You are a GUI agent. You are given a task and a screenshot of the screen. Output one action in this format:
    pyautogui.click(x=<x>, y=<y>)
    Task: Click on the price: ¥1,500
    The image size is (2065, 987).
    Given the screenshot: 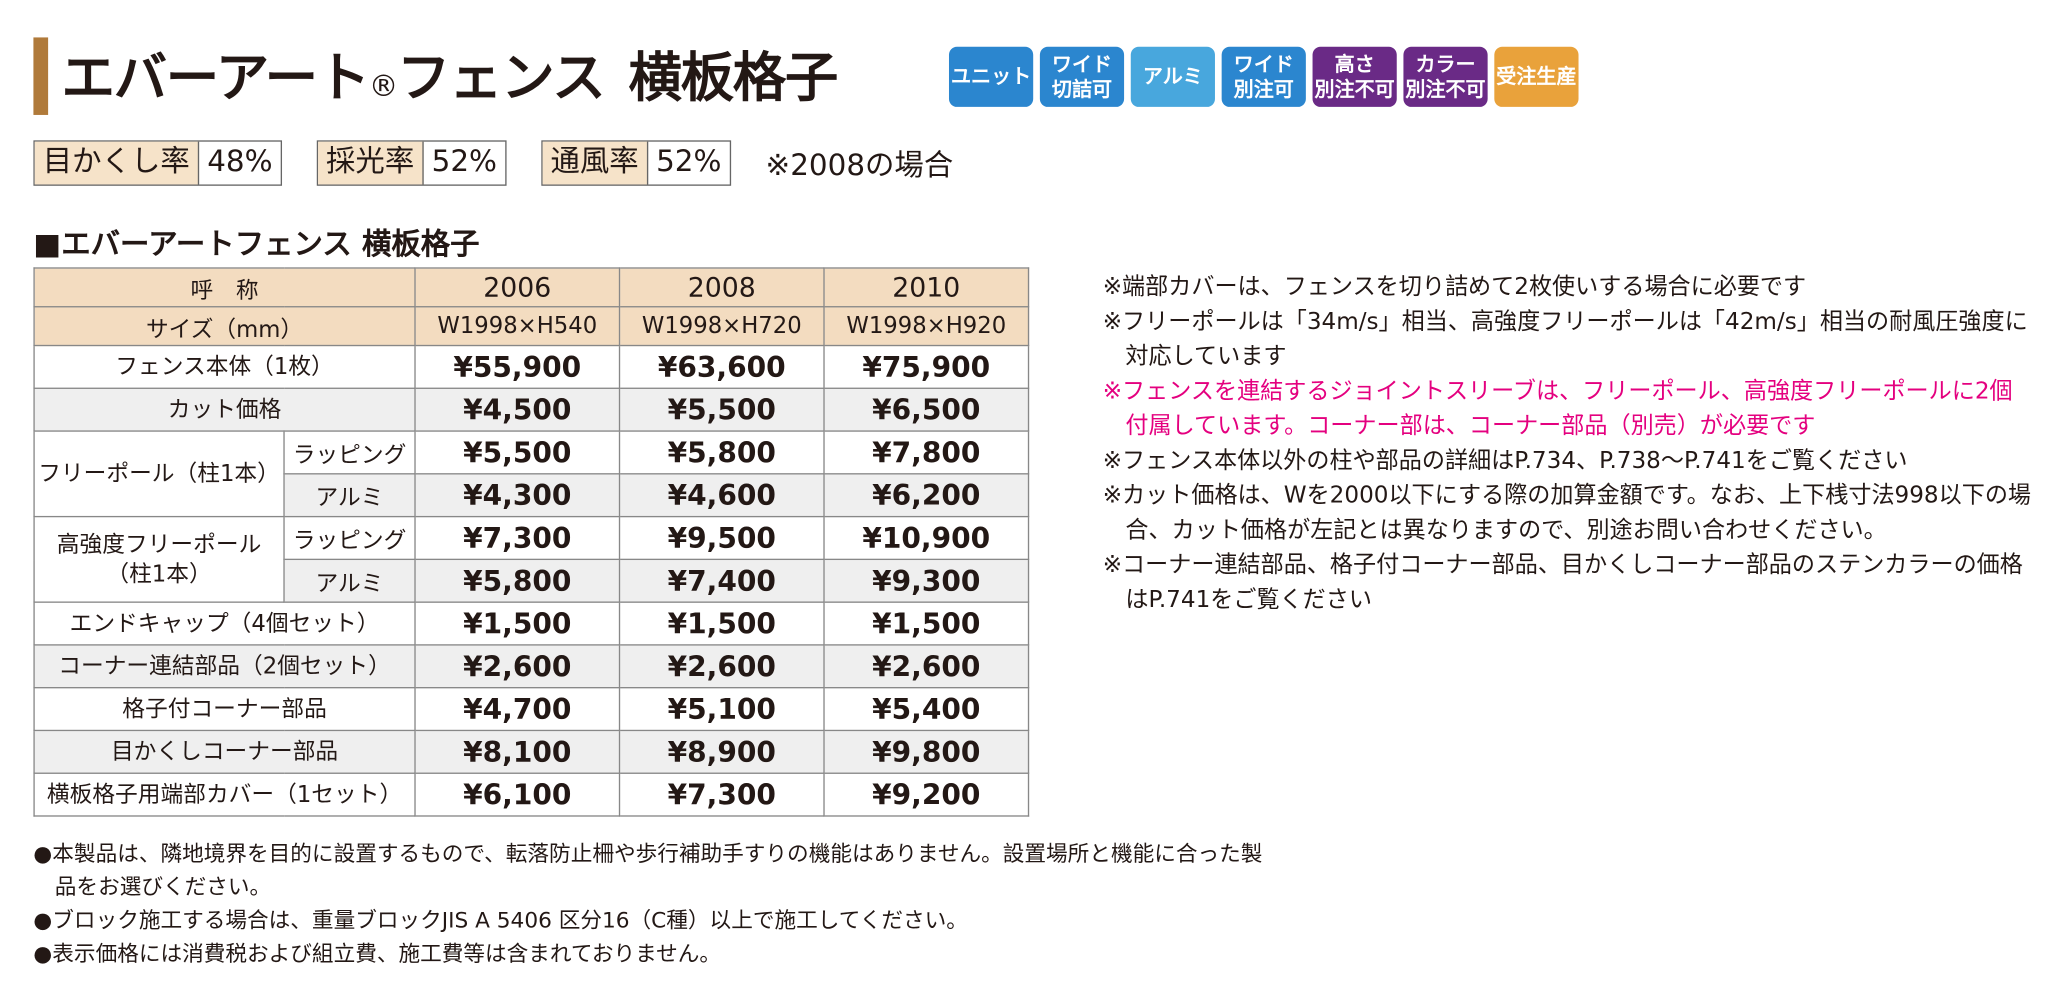 What is the action you would take?
    pyautogui.click(x=721, y=623)
    